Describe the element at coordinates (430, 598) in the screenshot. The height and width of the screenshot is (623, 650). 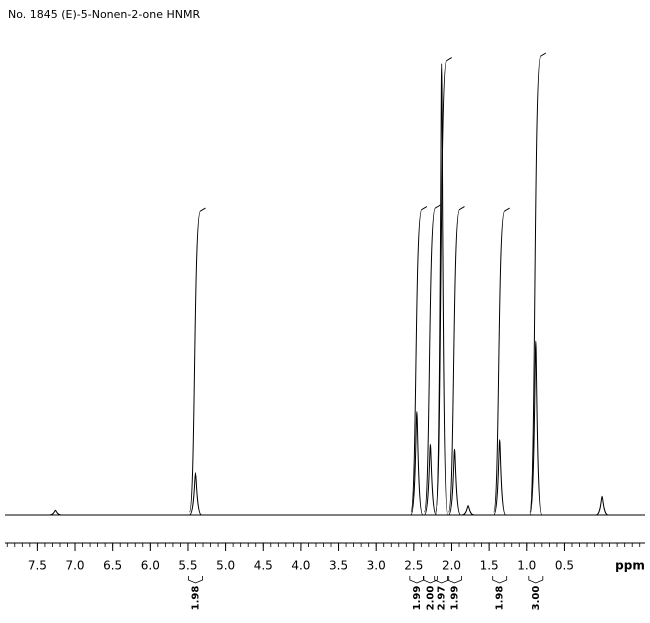
I see `integral-label: 2.00` at that location.